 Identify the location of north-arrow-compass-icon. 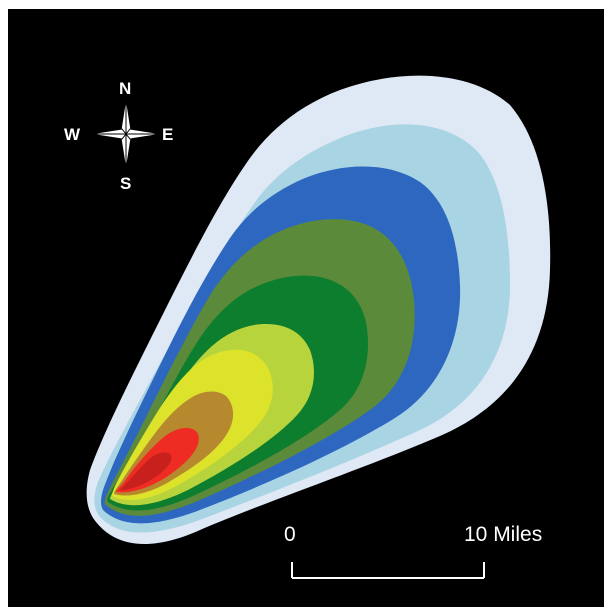
(126, 134).